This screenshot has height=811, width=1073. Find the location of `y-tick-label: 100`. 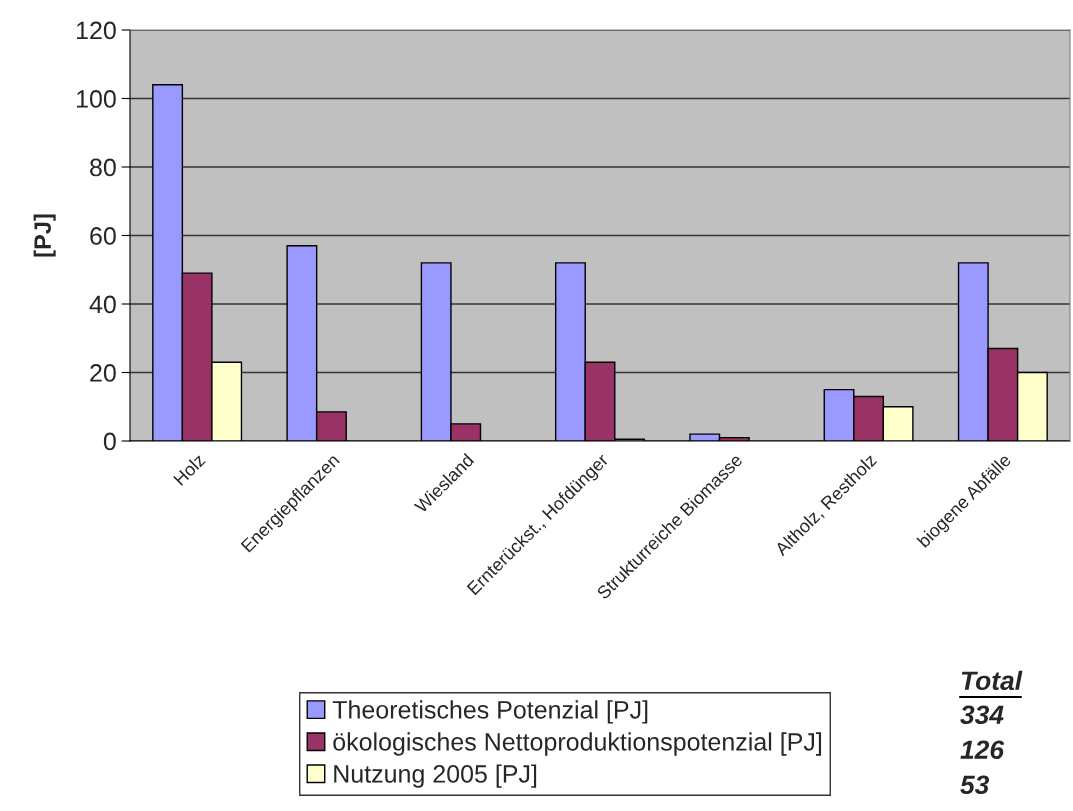

y-tick-label: 100 is located at coordinates (96, 99).